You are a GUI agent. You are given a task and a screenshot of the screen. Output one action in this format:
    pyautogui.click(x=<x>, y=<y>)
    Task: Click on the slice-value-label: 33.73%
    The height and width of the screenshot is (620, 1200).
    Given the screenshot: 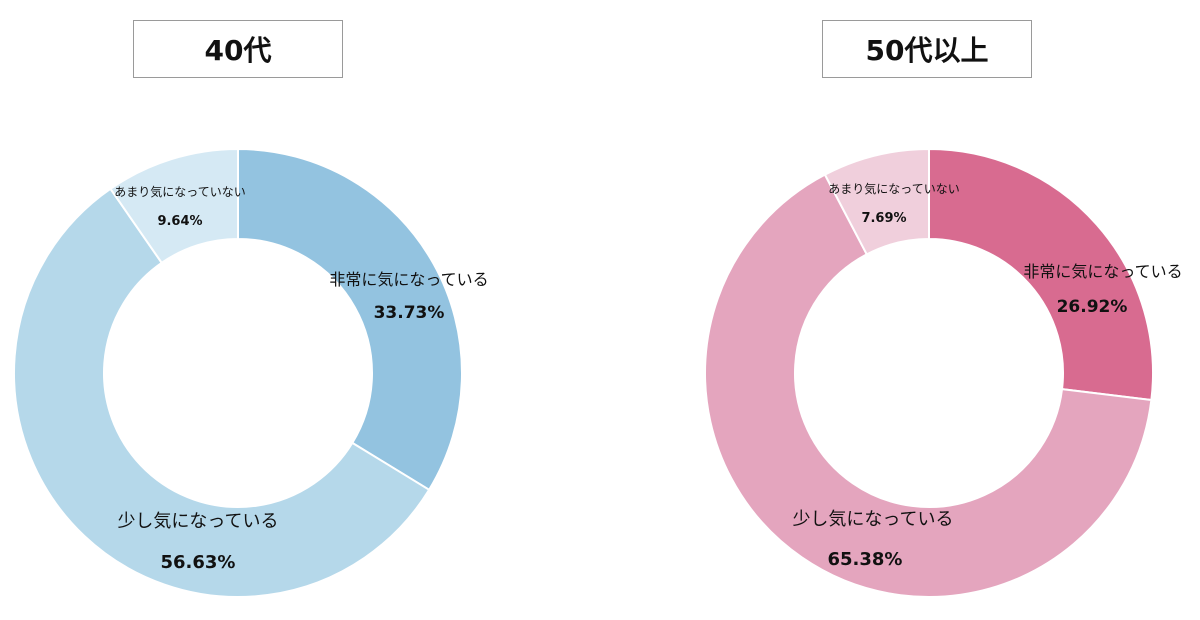 What is the action you would take?
    pyautogui.click(x=409, y=313)
    